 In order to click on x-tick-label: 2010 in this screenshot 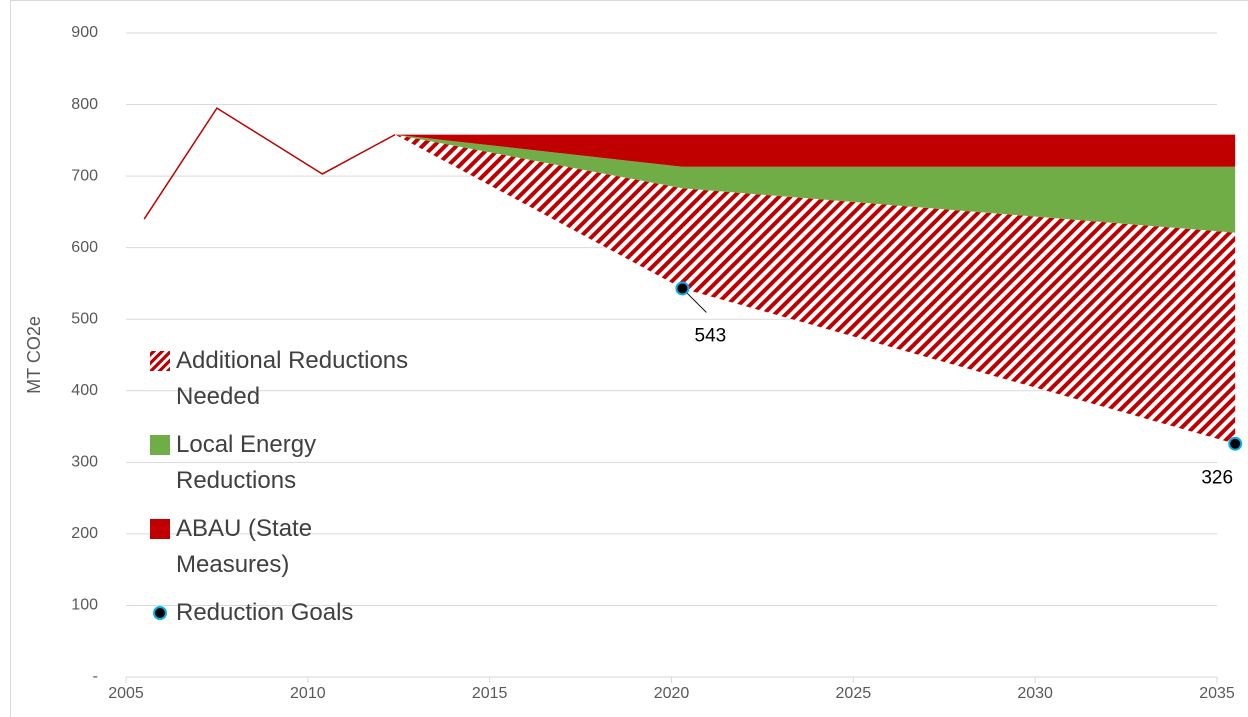, I will do `click(308, 693)`.